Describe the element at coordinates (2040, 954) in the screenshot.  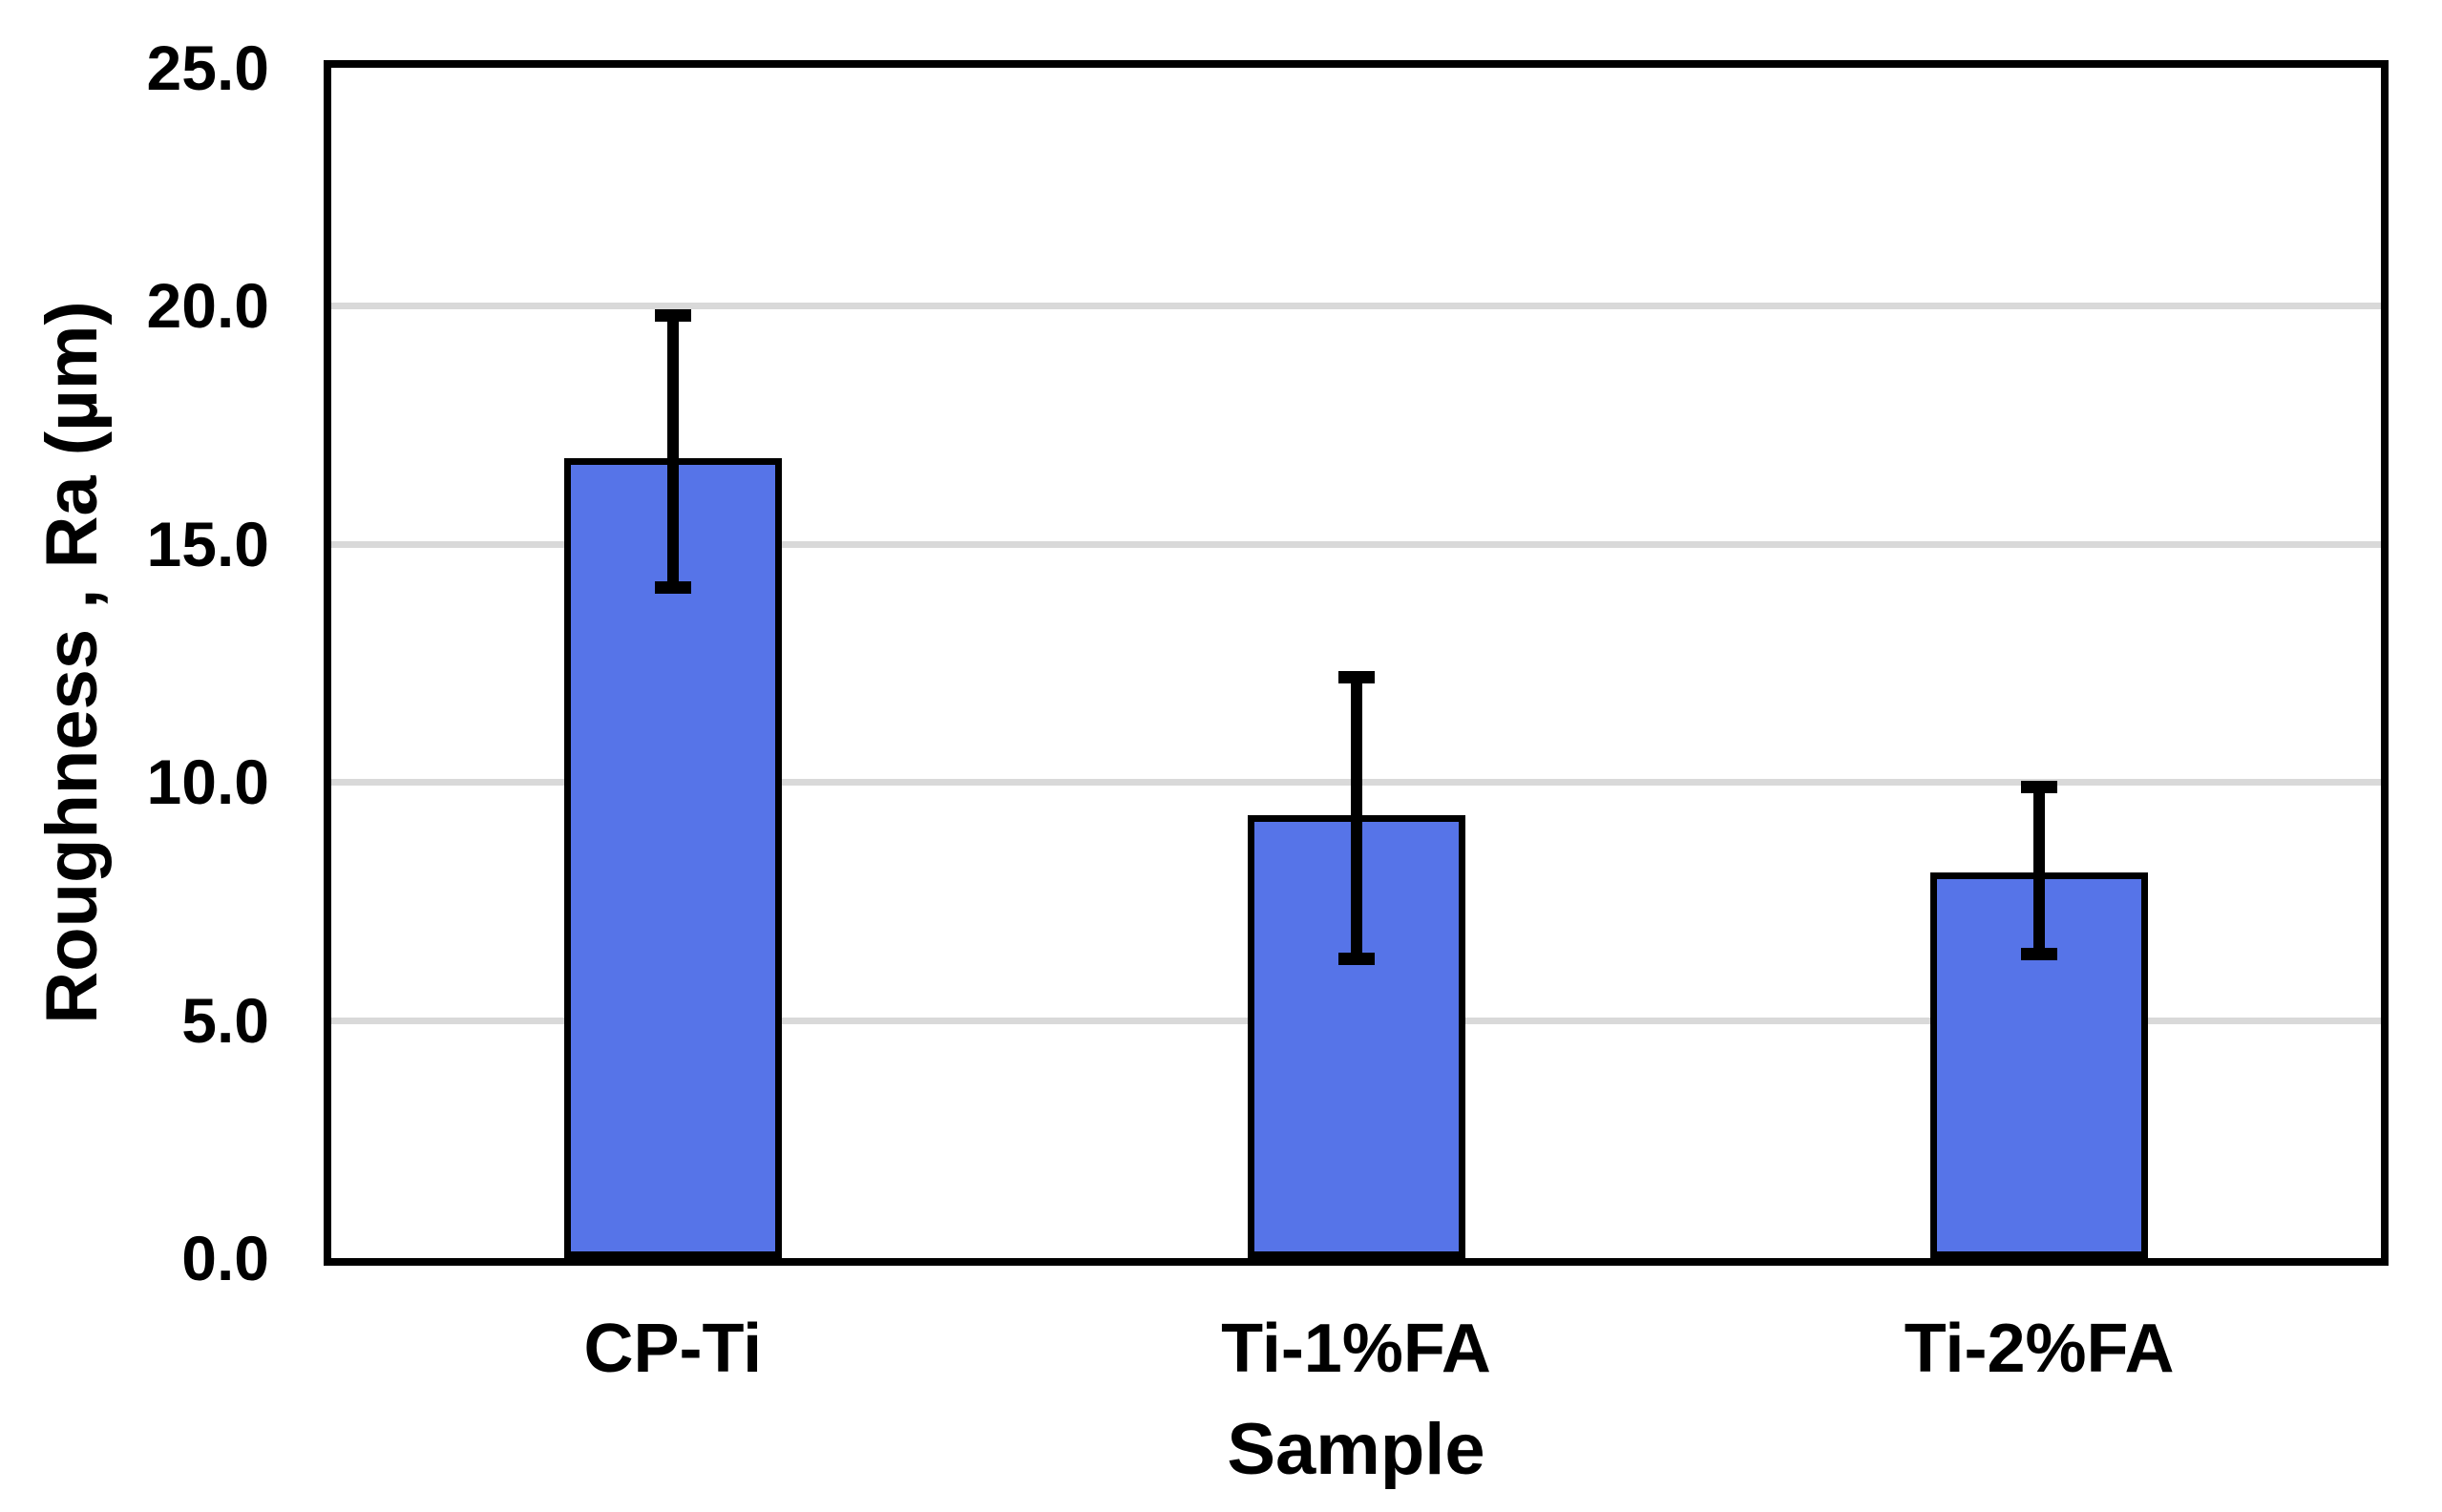
I see `error-bar-cap-bottom-ti-2-fa` at that location.